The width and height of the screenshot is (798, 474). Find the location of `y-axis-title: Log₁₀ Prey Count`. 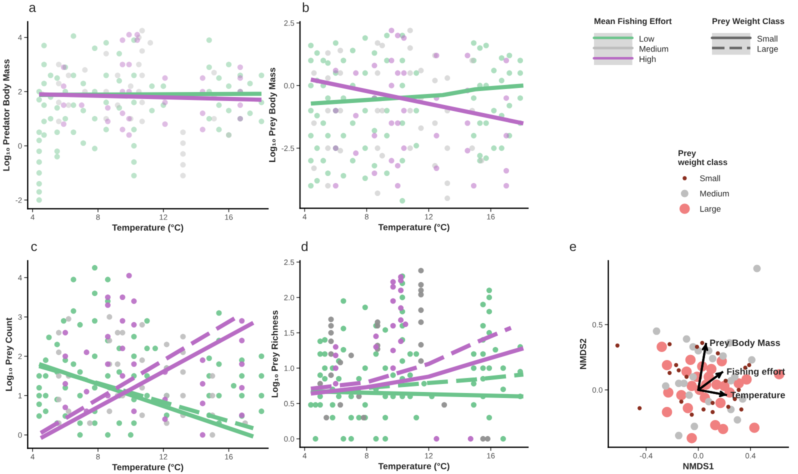

y-axis-title: Log₁₀ Prey Count is located at coordinates (10, 354).